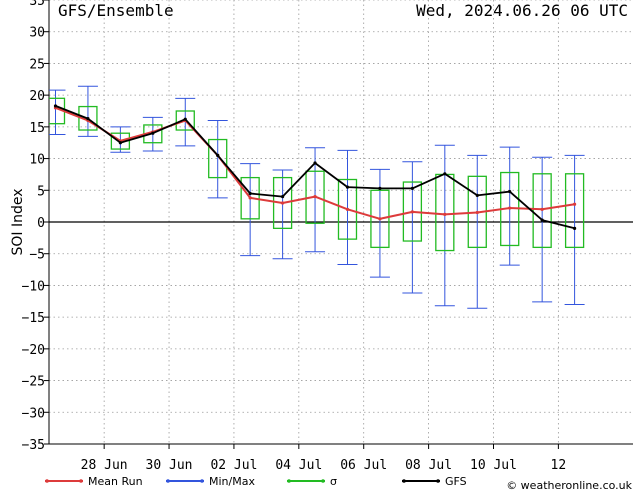  What do you see at coordinates (33, 286) in the screenshot?
I see `y-tick-label: −10` at bounding box center [33, 286].